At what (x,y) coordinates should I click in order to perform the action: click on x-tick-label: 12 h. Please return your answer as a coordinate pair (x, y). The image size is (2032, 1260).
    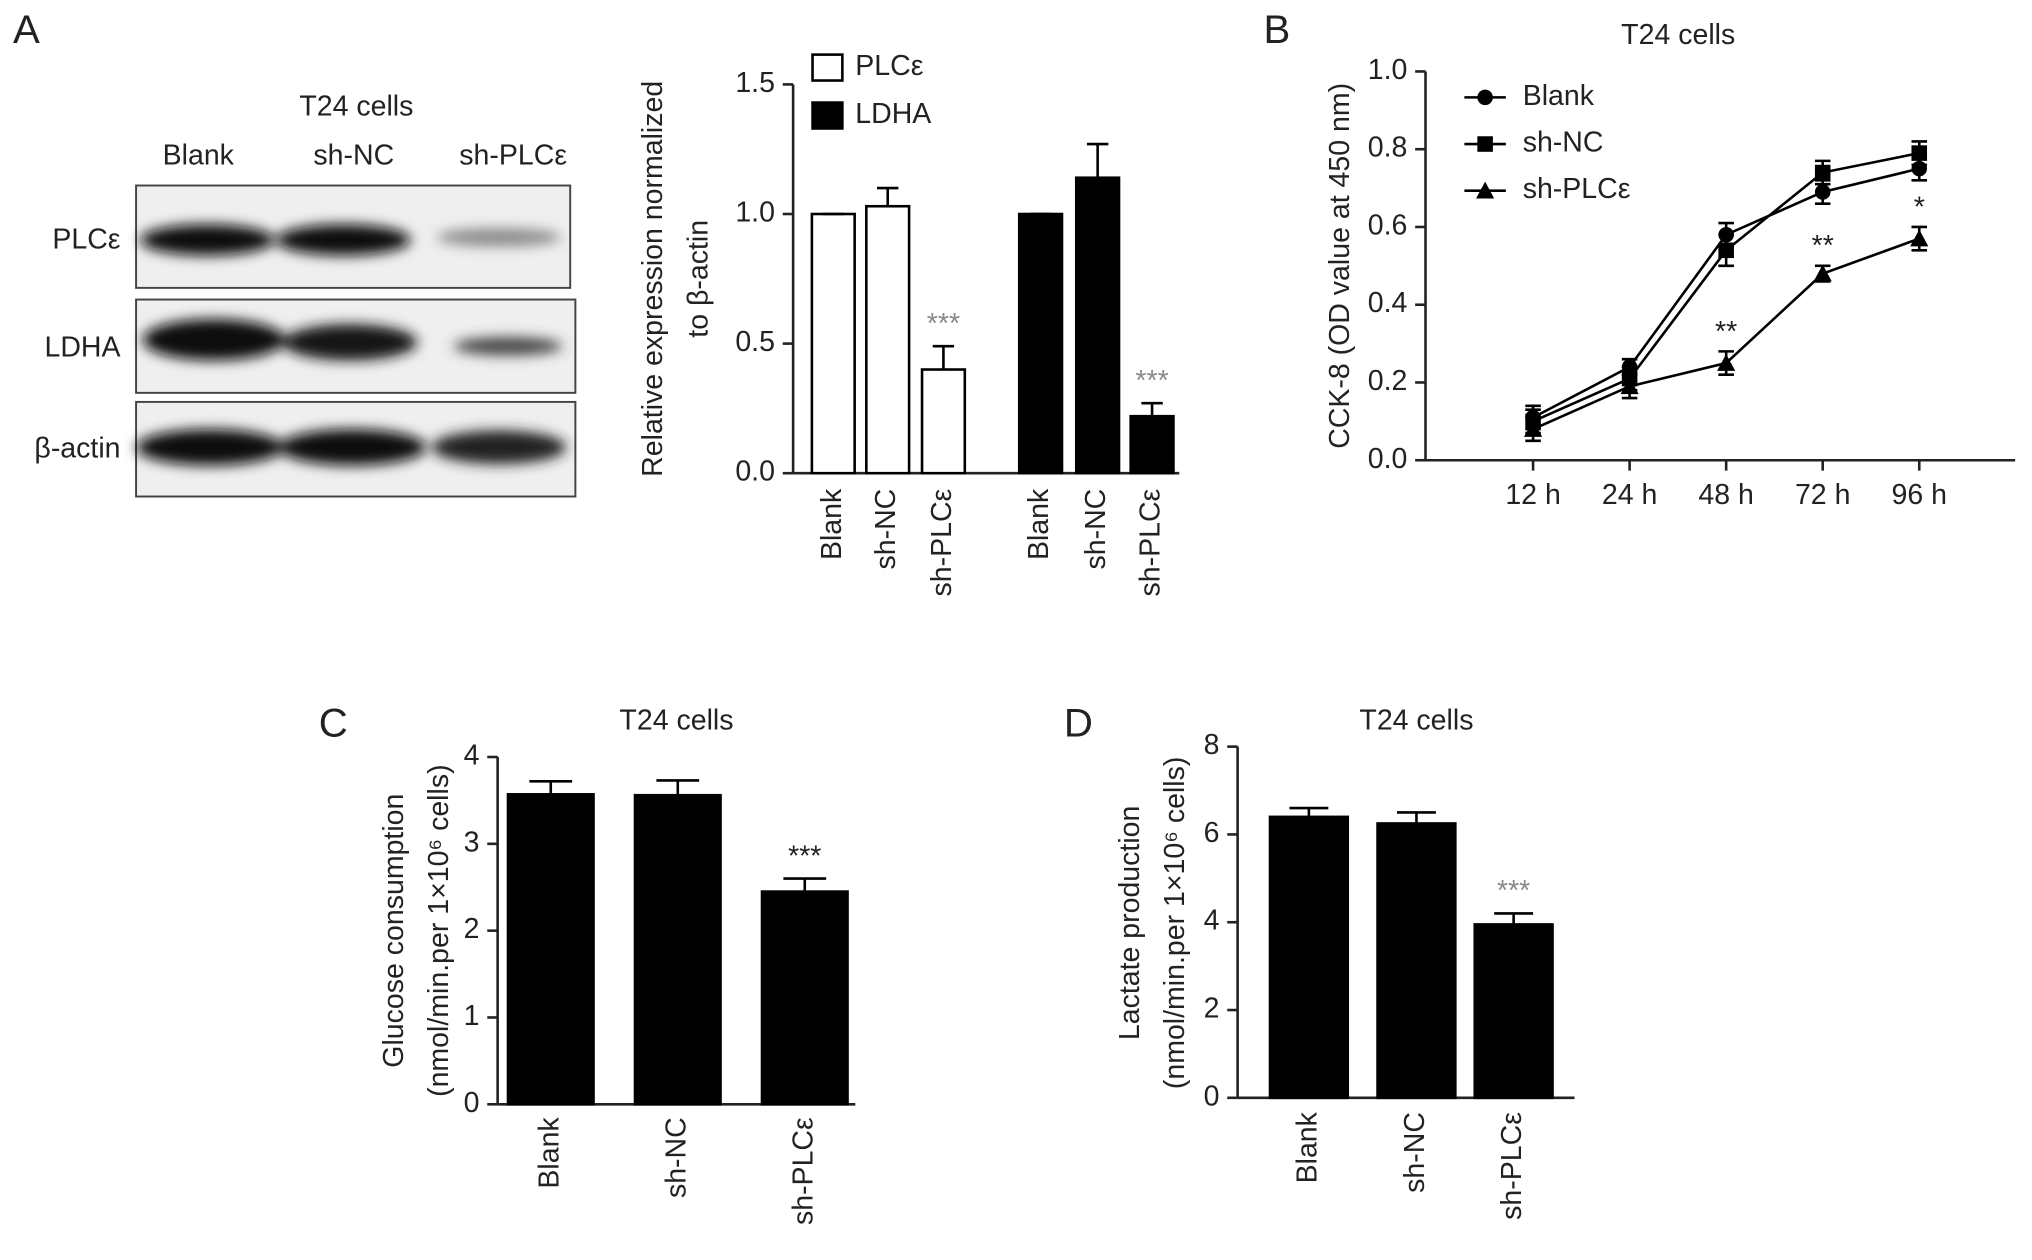
    Looking at the image, I should click on (1532, 495).